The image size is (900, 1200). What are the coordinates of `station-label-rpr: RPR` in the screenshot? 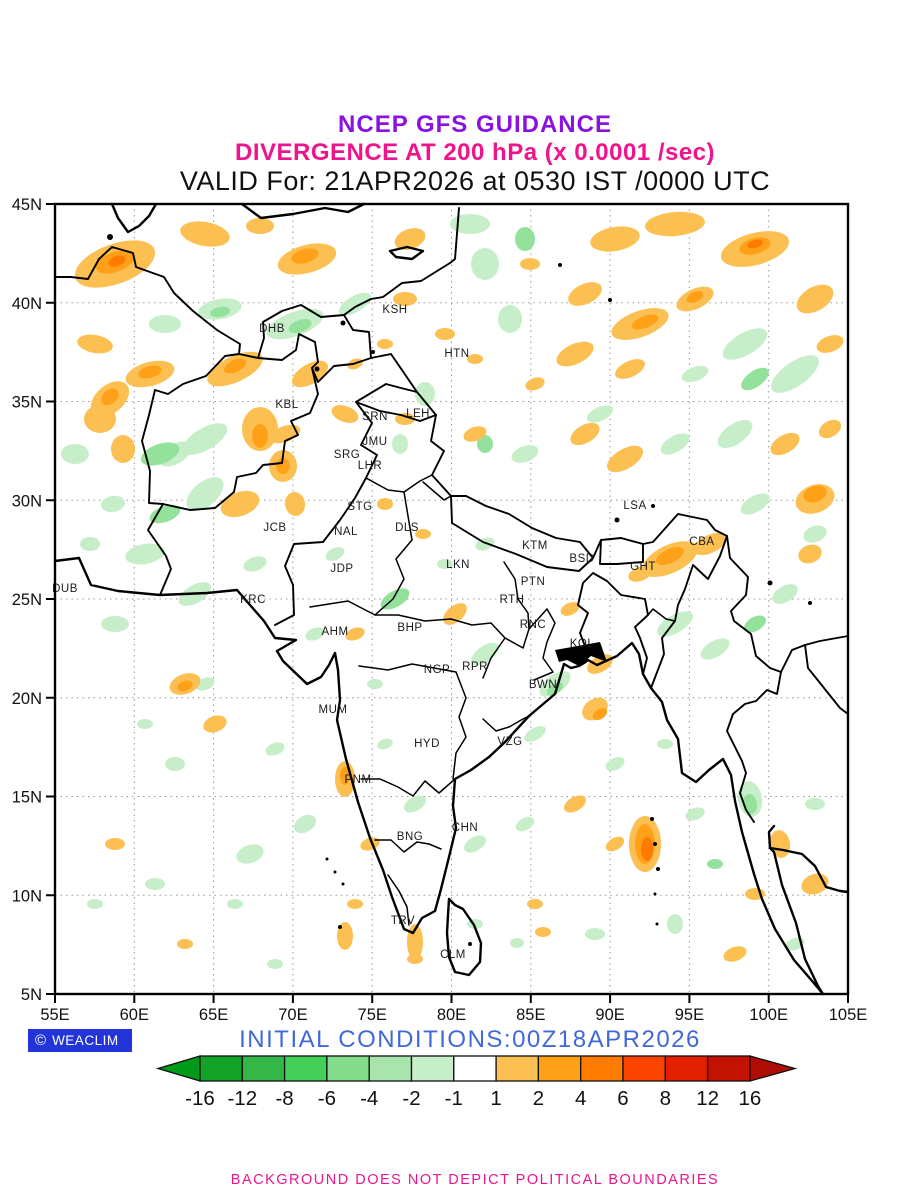 It's located at (475, 667).